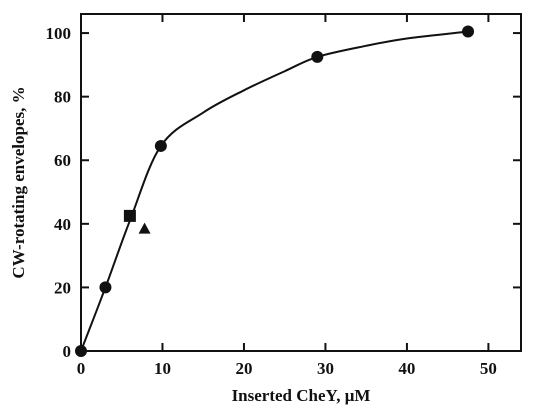 Image resolution: width=537 pixels, height=409 pixels. I want to click on y-tick-label: 40, so click(62, 224).